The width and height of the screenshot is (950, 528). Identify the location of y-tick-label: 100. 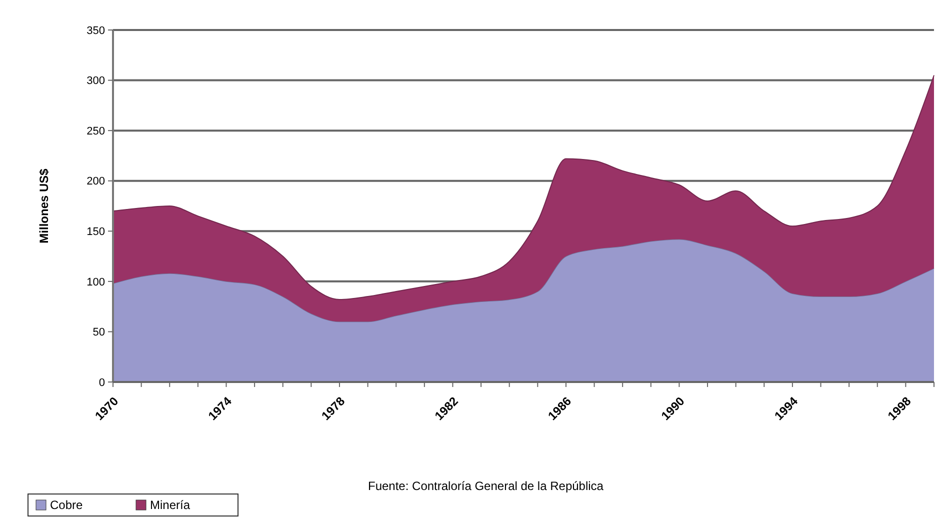
(95, 282).